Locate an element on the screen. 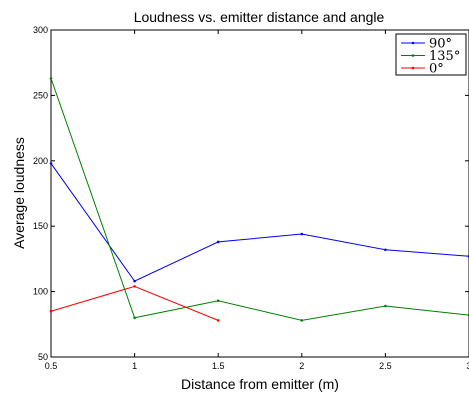 The width and height of the screenshot is (469, 394). legend-label: 90° is located at coordinates (440, 44).